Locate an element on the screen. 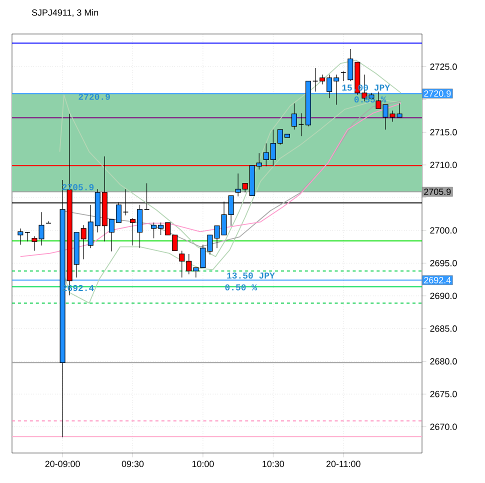  annotation: 13.50 JPY is located at coordinates (251, 275).